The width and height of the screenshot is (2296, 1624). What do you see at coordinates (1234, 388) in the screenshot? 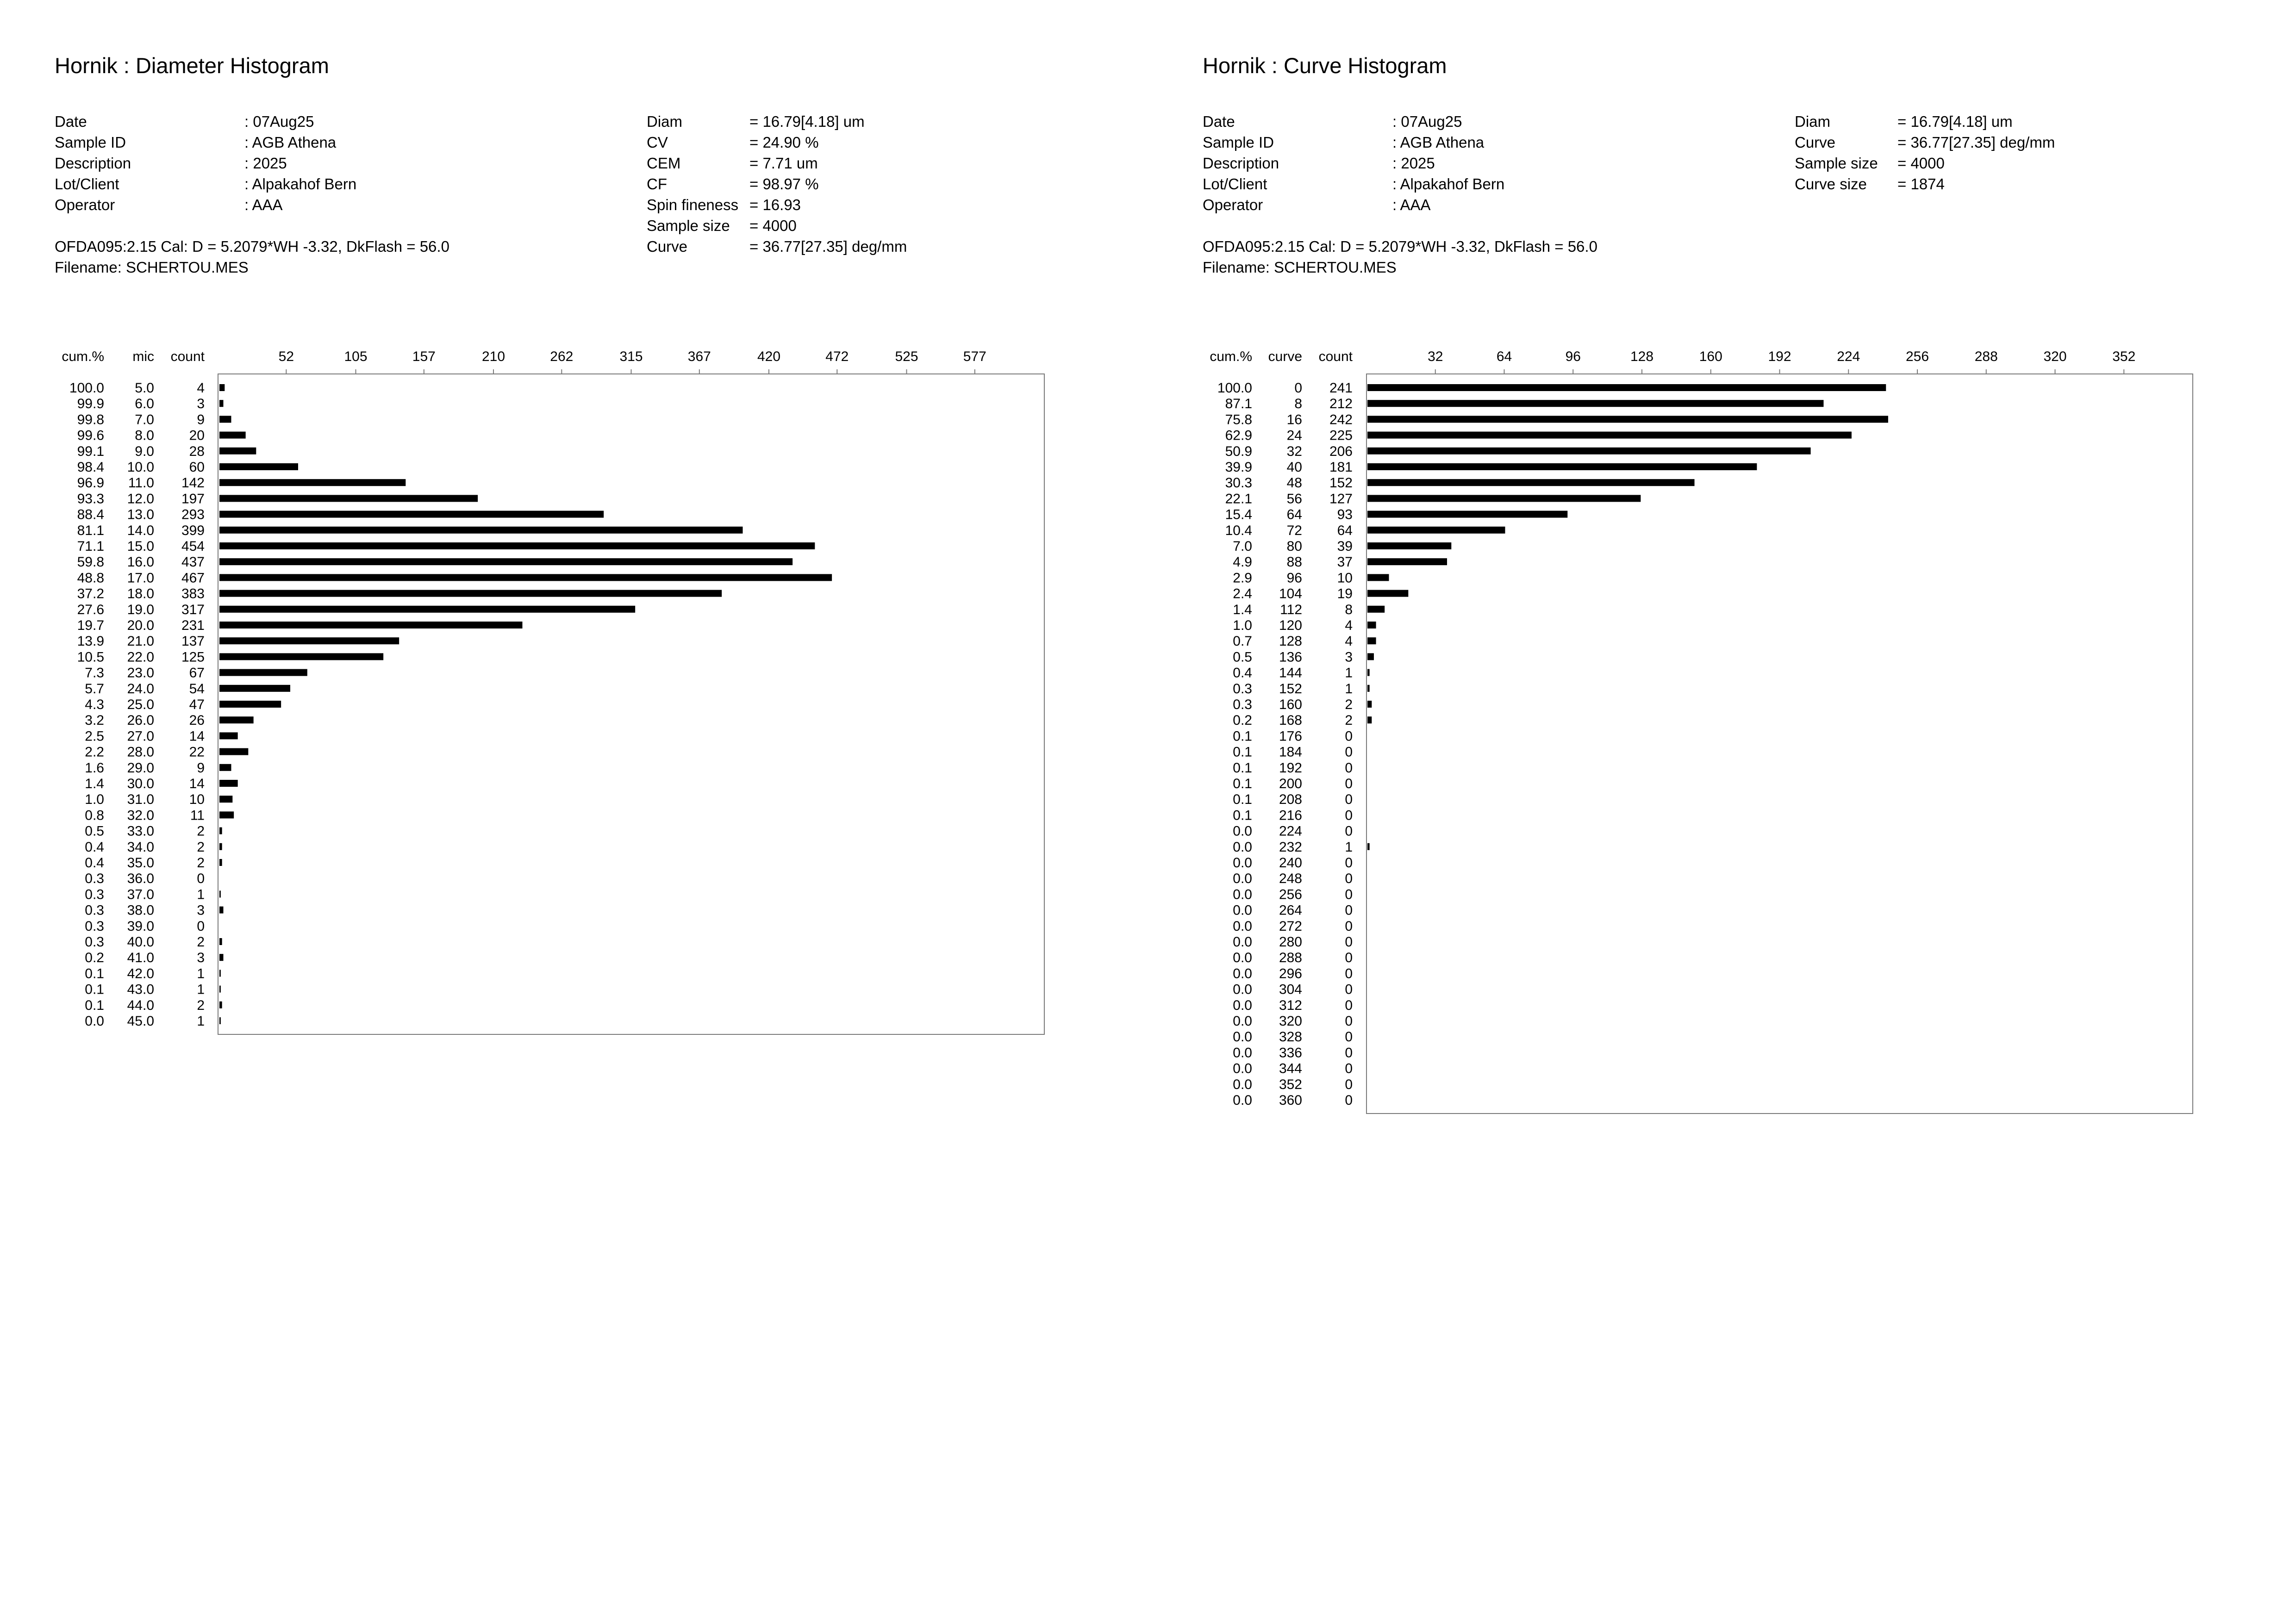
I see `cum-pct-label: 100.0` at bounding box center [1234, 388].